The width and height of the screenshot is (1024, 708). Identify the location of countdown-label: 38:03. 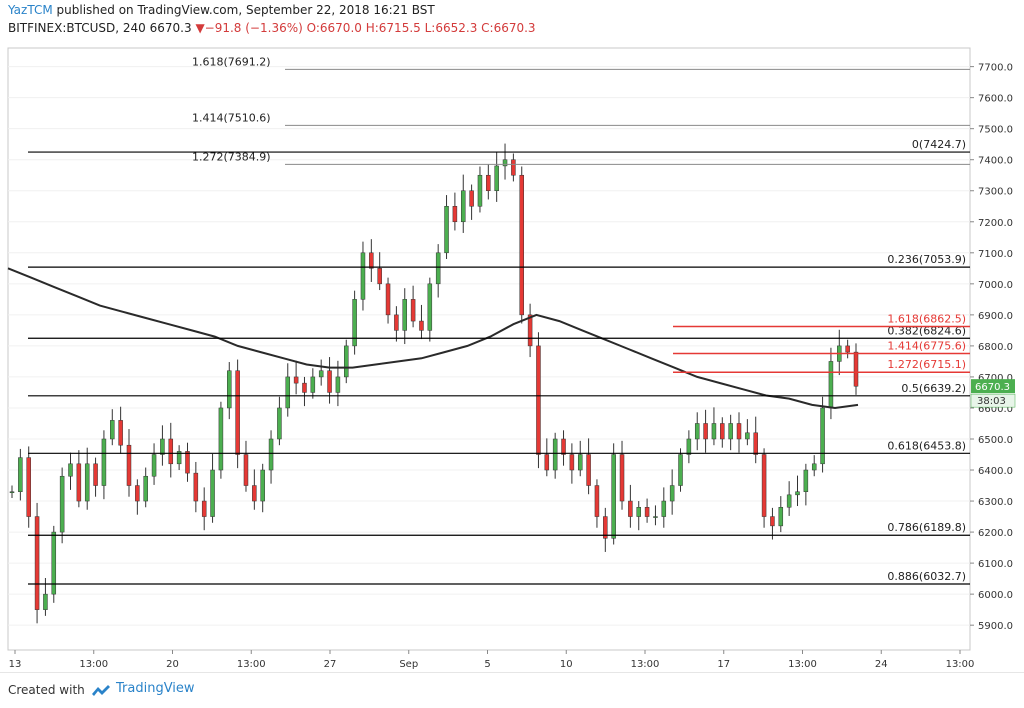
(991, 401).